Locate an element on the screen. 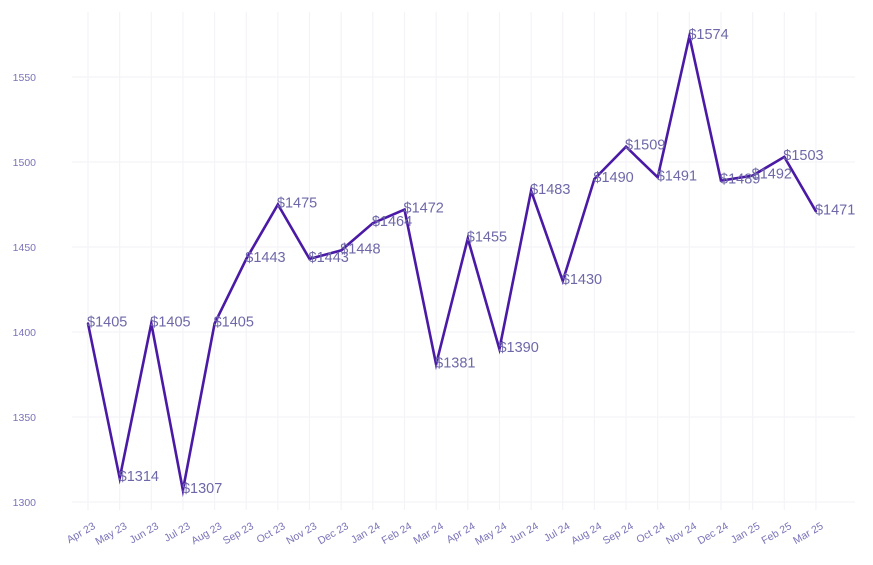 The width and height of the screenshot is (873, 565). y-tick-label: 1350 is located at coordinates (25, 418).